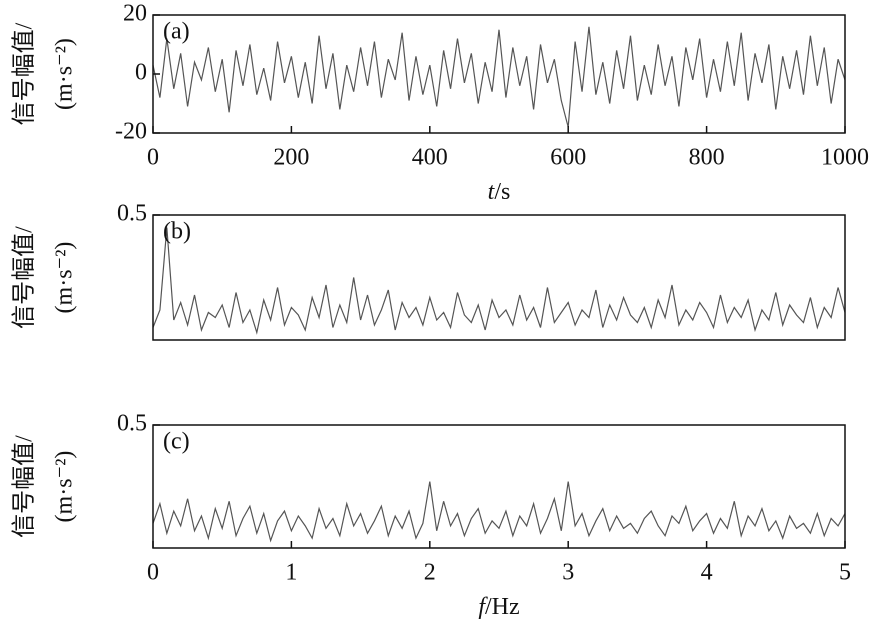  I want to click on panel-label: (a), so click(176, 32).